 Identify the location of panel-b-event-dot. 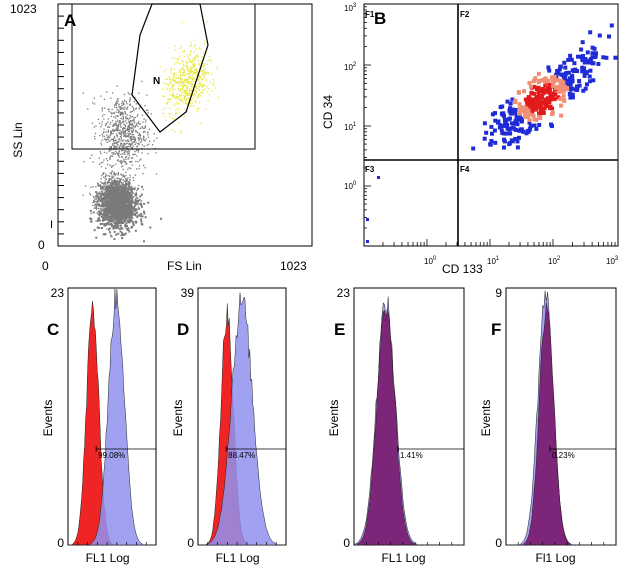
(378, 177).